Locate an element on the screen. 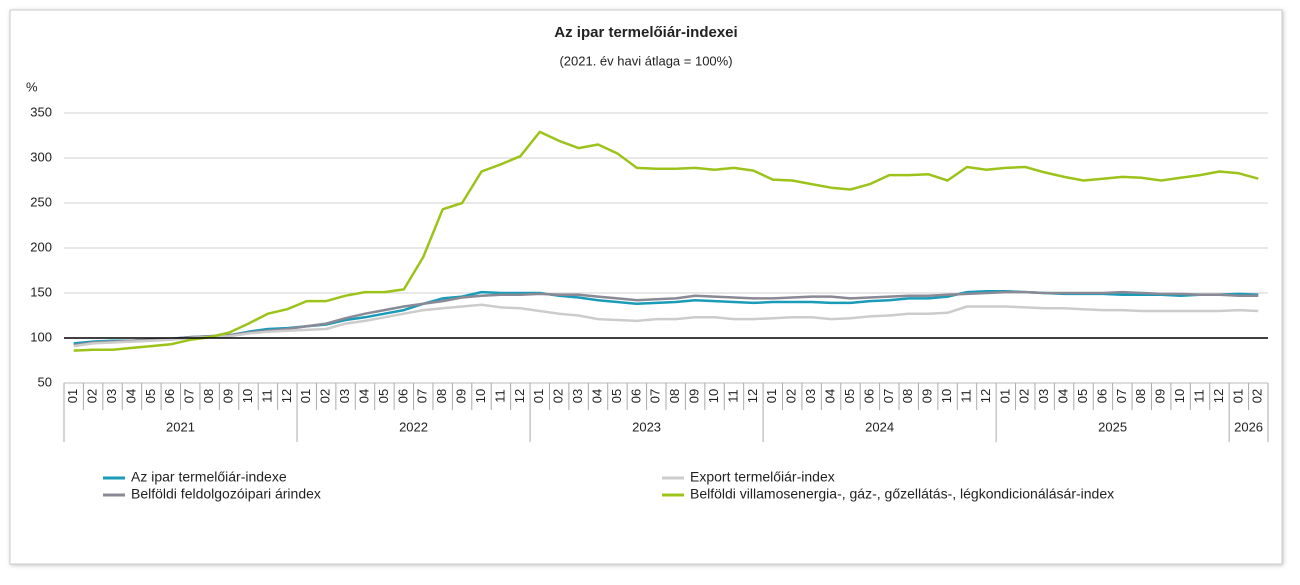  y-tick-label: 250 is located at coordinates (41, 201).